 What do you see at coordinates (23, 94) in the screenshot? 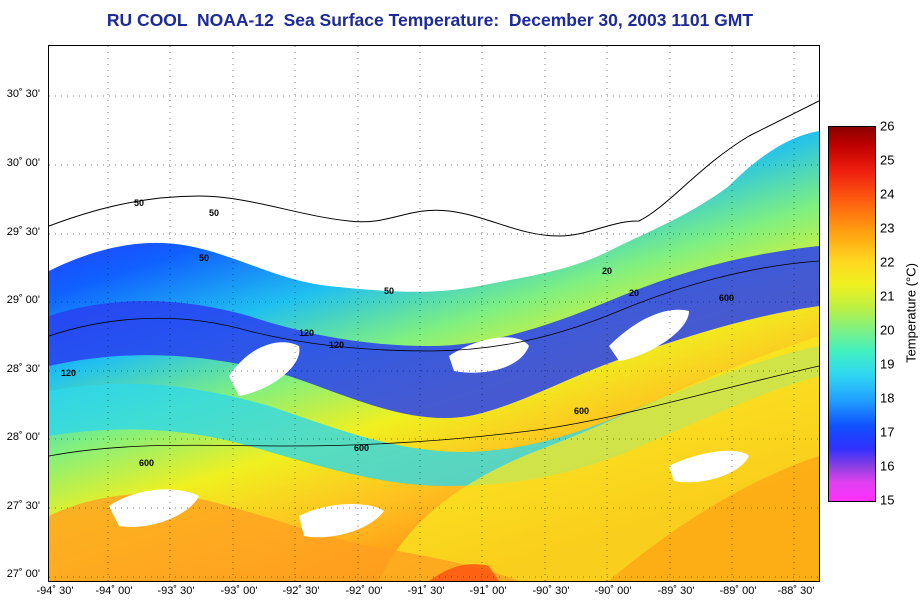
I see `latitude-label: 30˚ 30'` at bounding box center [23, 94].